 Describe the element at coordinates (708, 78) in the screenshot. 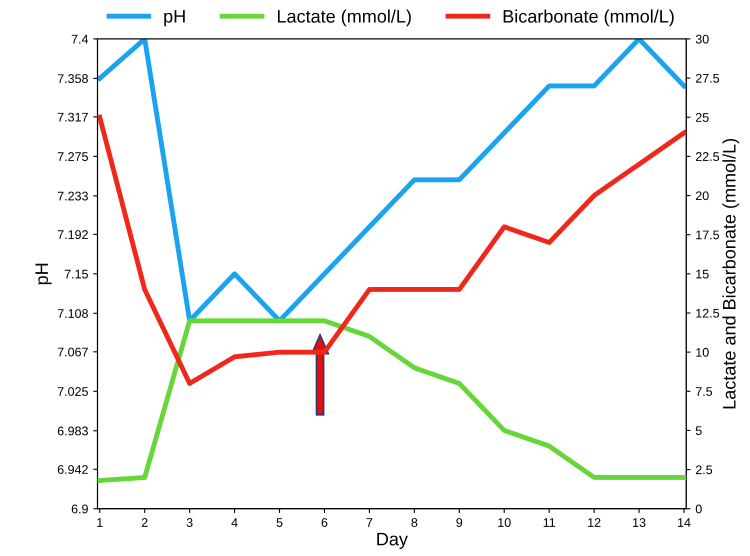

I see `y2-tick-label: 27.5` at that location.